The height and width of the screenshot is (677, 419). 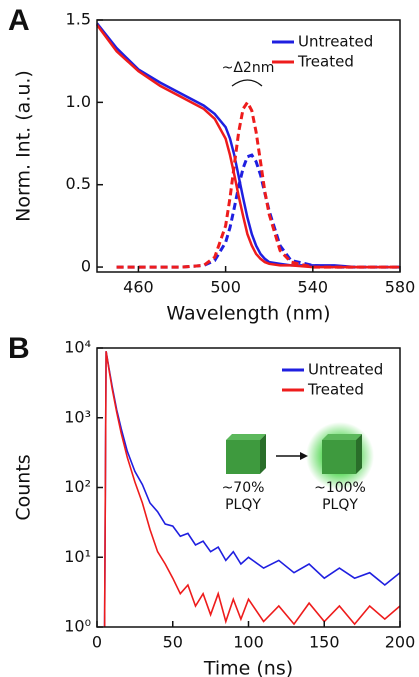 I want to click on y-tick-label: 10⁴, so click(x=77, y=347).